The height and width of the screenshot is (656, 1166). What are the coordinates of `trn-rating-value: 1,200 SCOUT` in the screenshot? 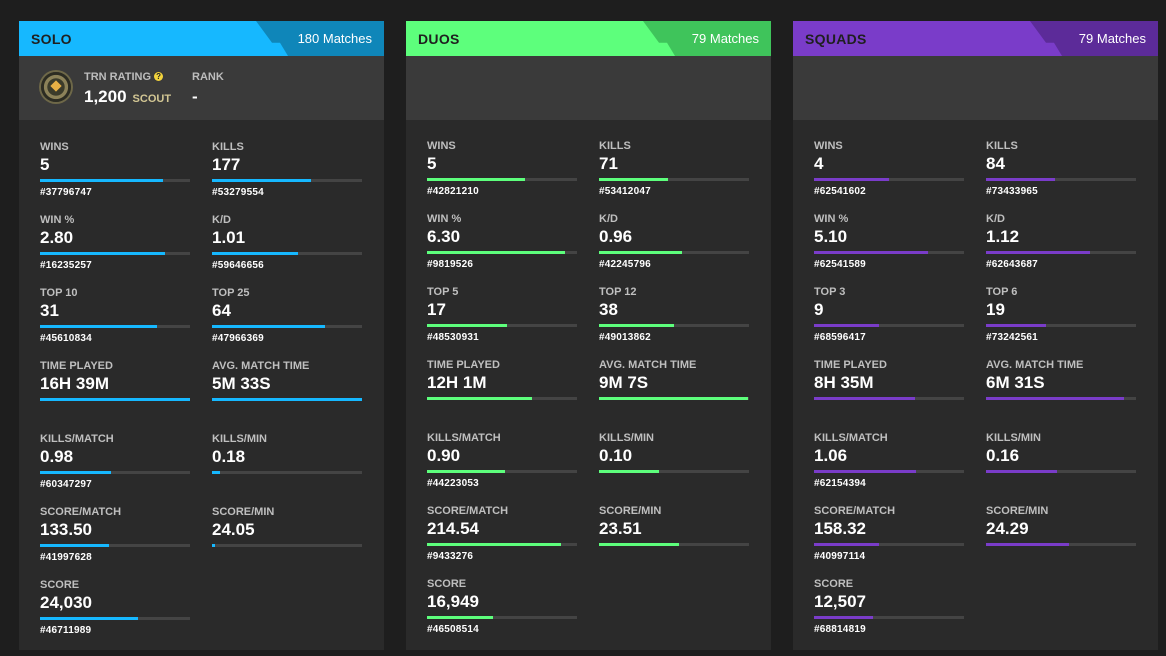 It's located at (127, 97).